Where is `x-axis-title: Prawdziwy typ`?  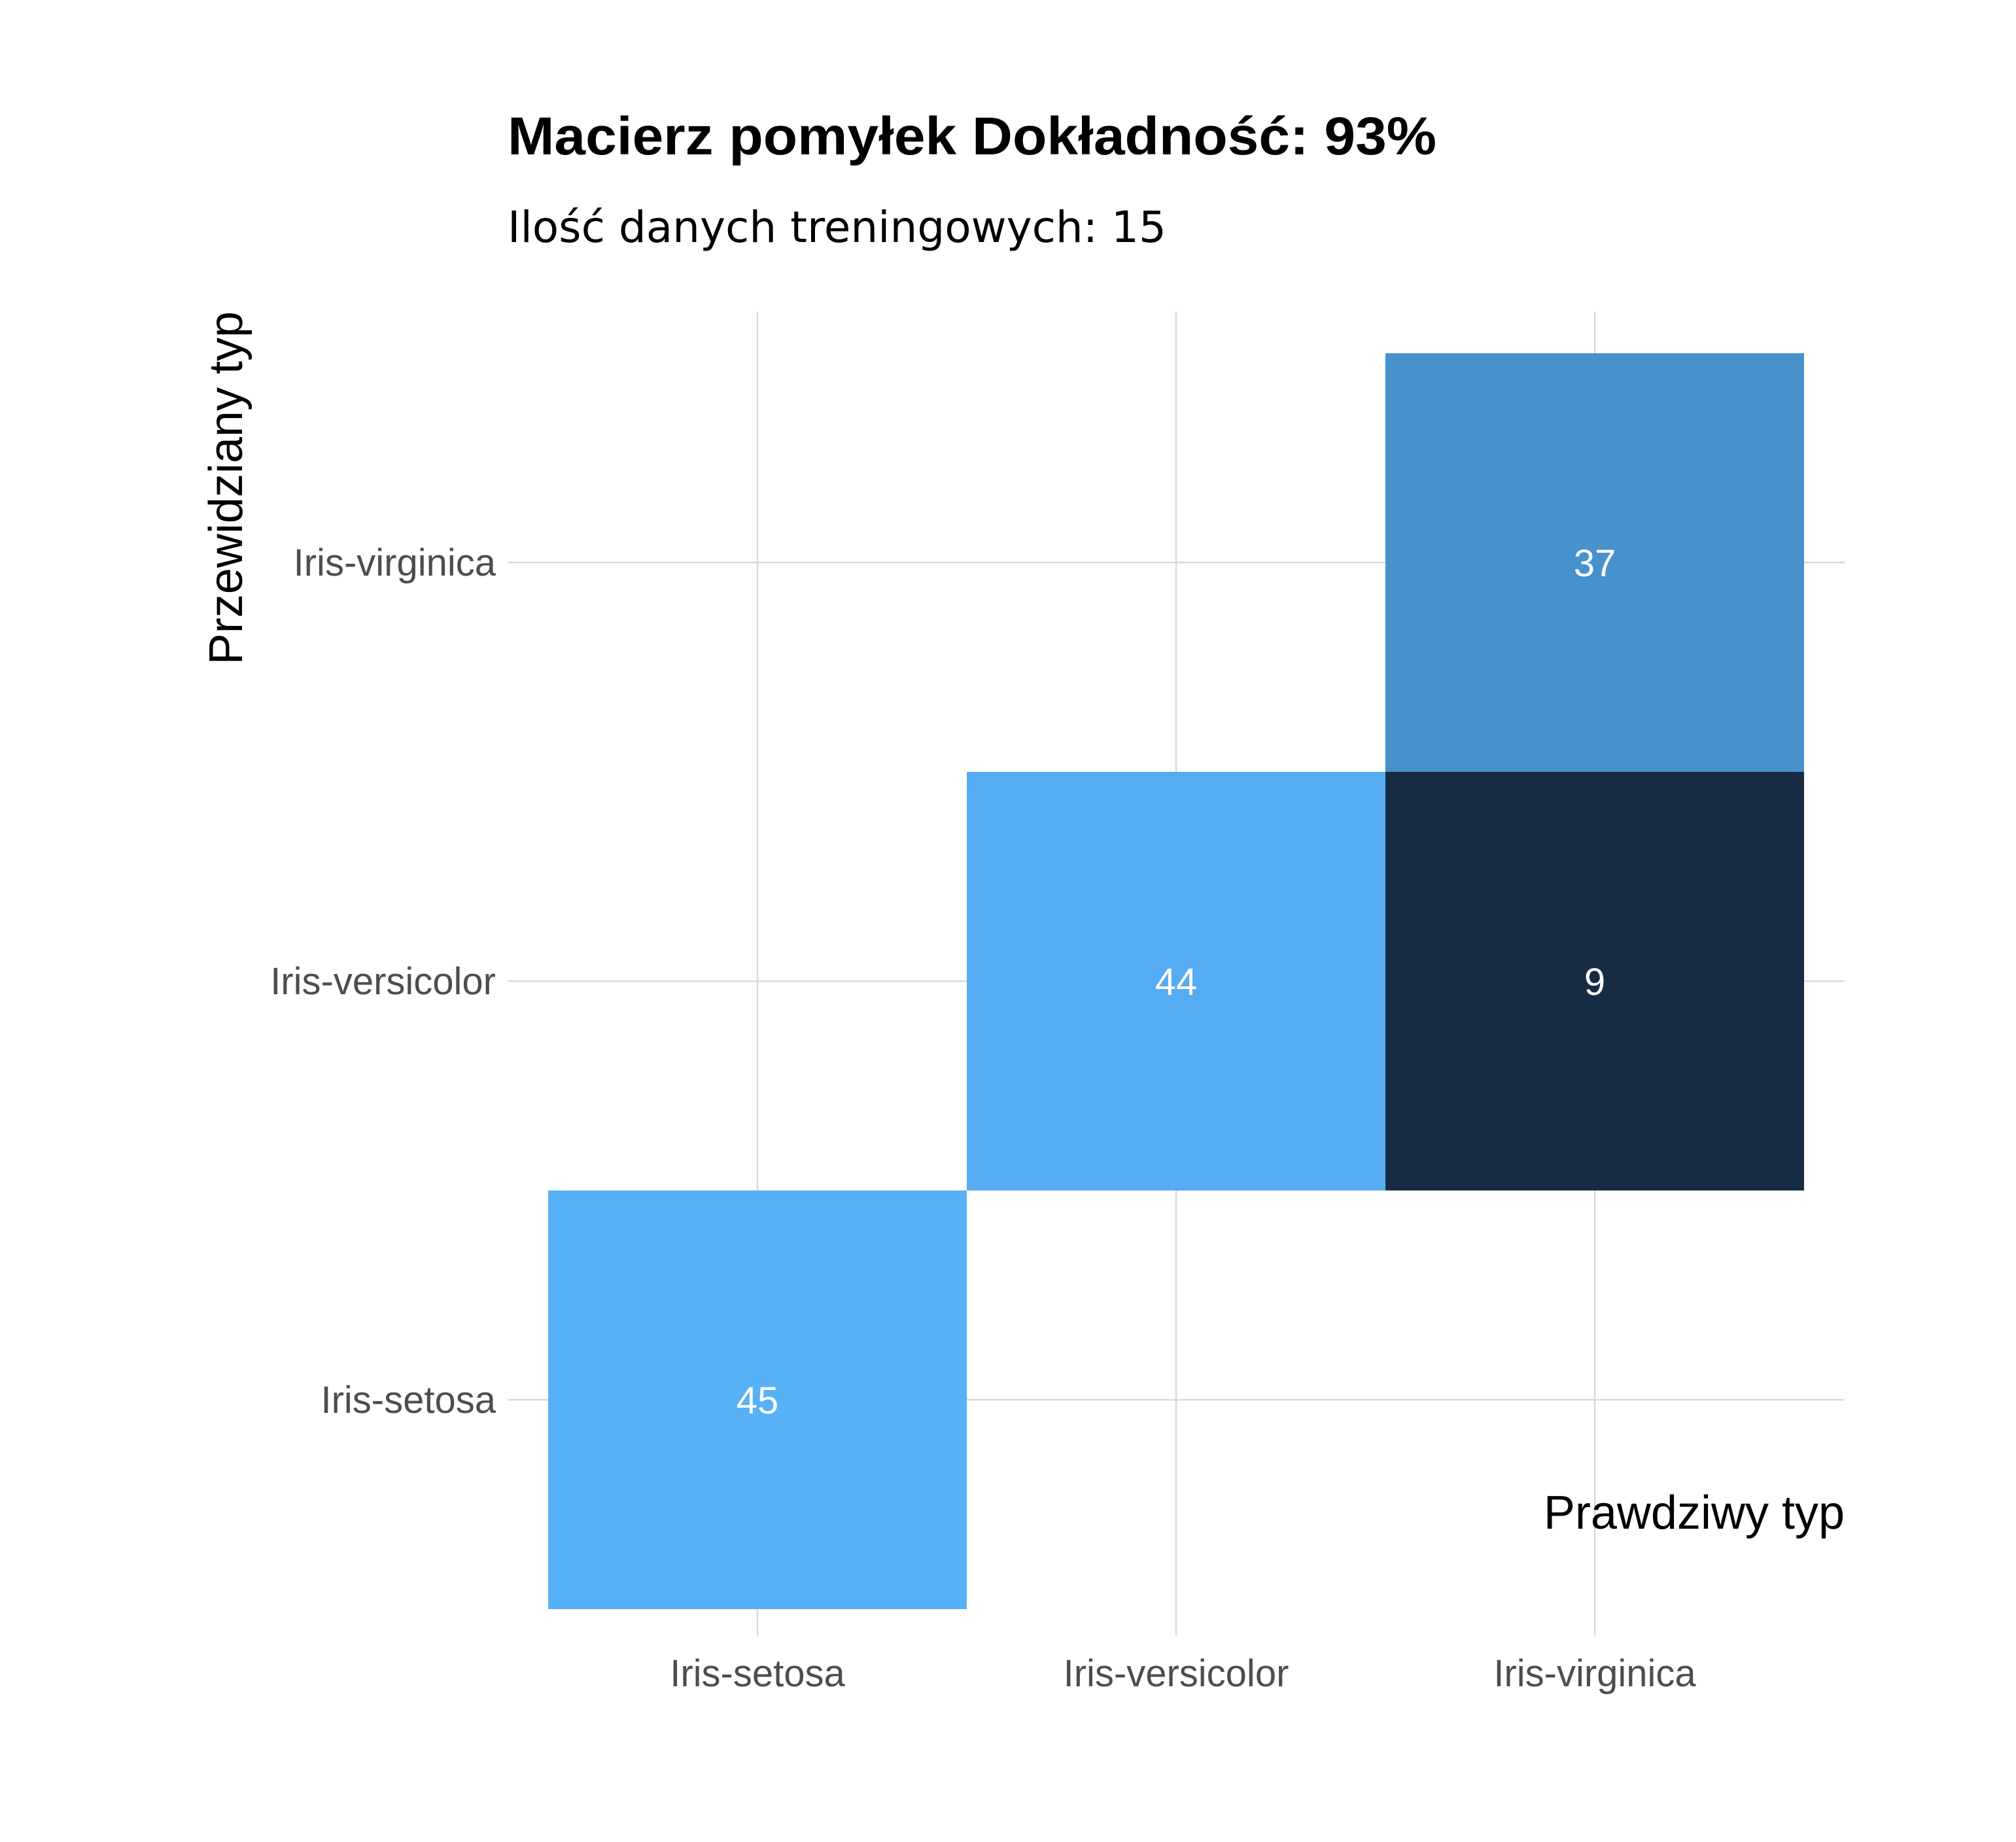 x-axis-title: Prawdziwy typ is located at coordinates (1694, 1513).